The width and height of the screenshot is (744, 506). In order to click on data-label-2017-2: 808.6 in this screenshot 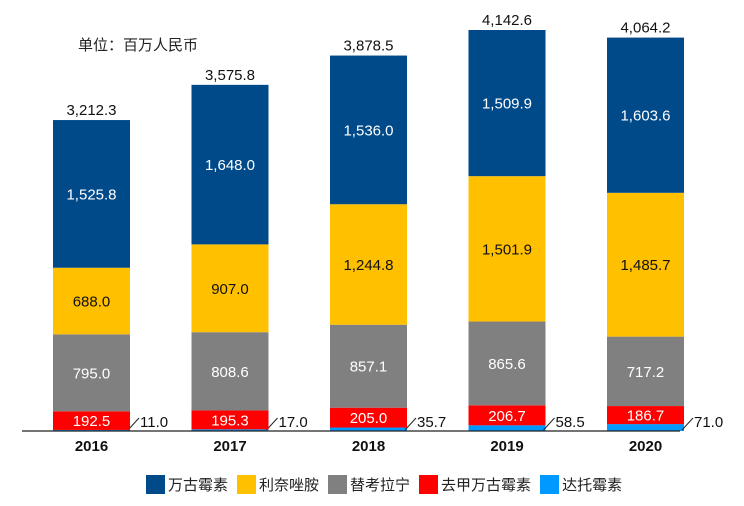, I will do `click(230, 372)`.